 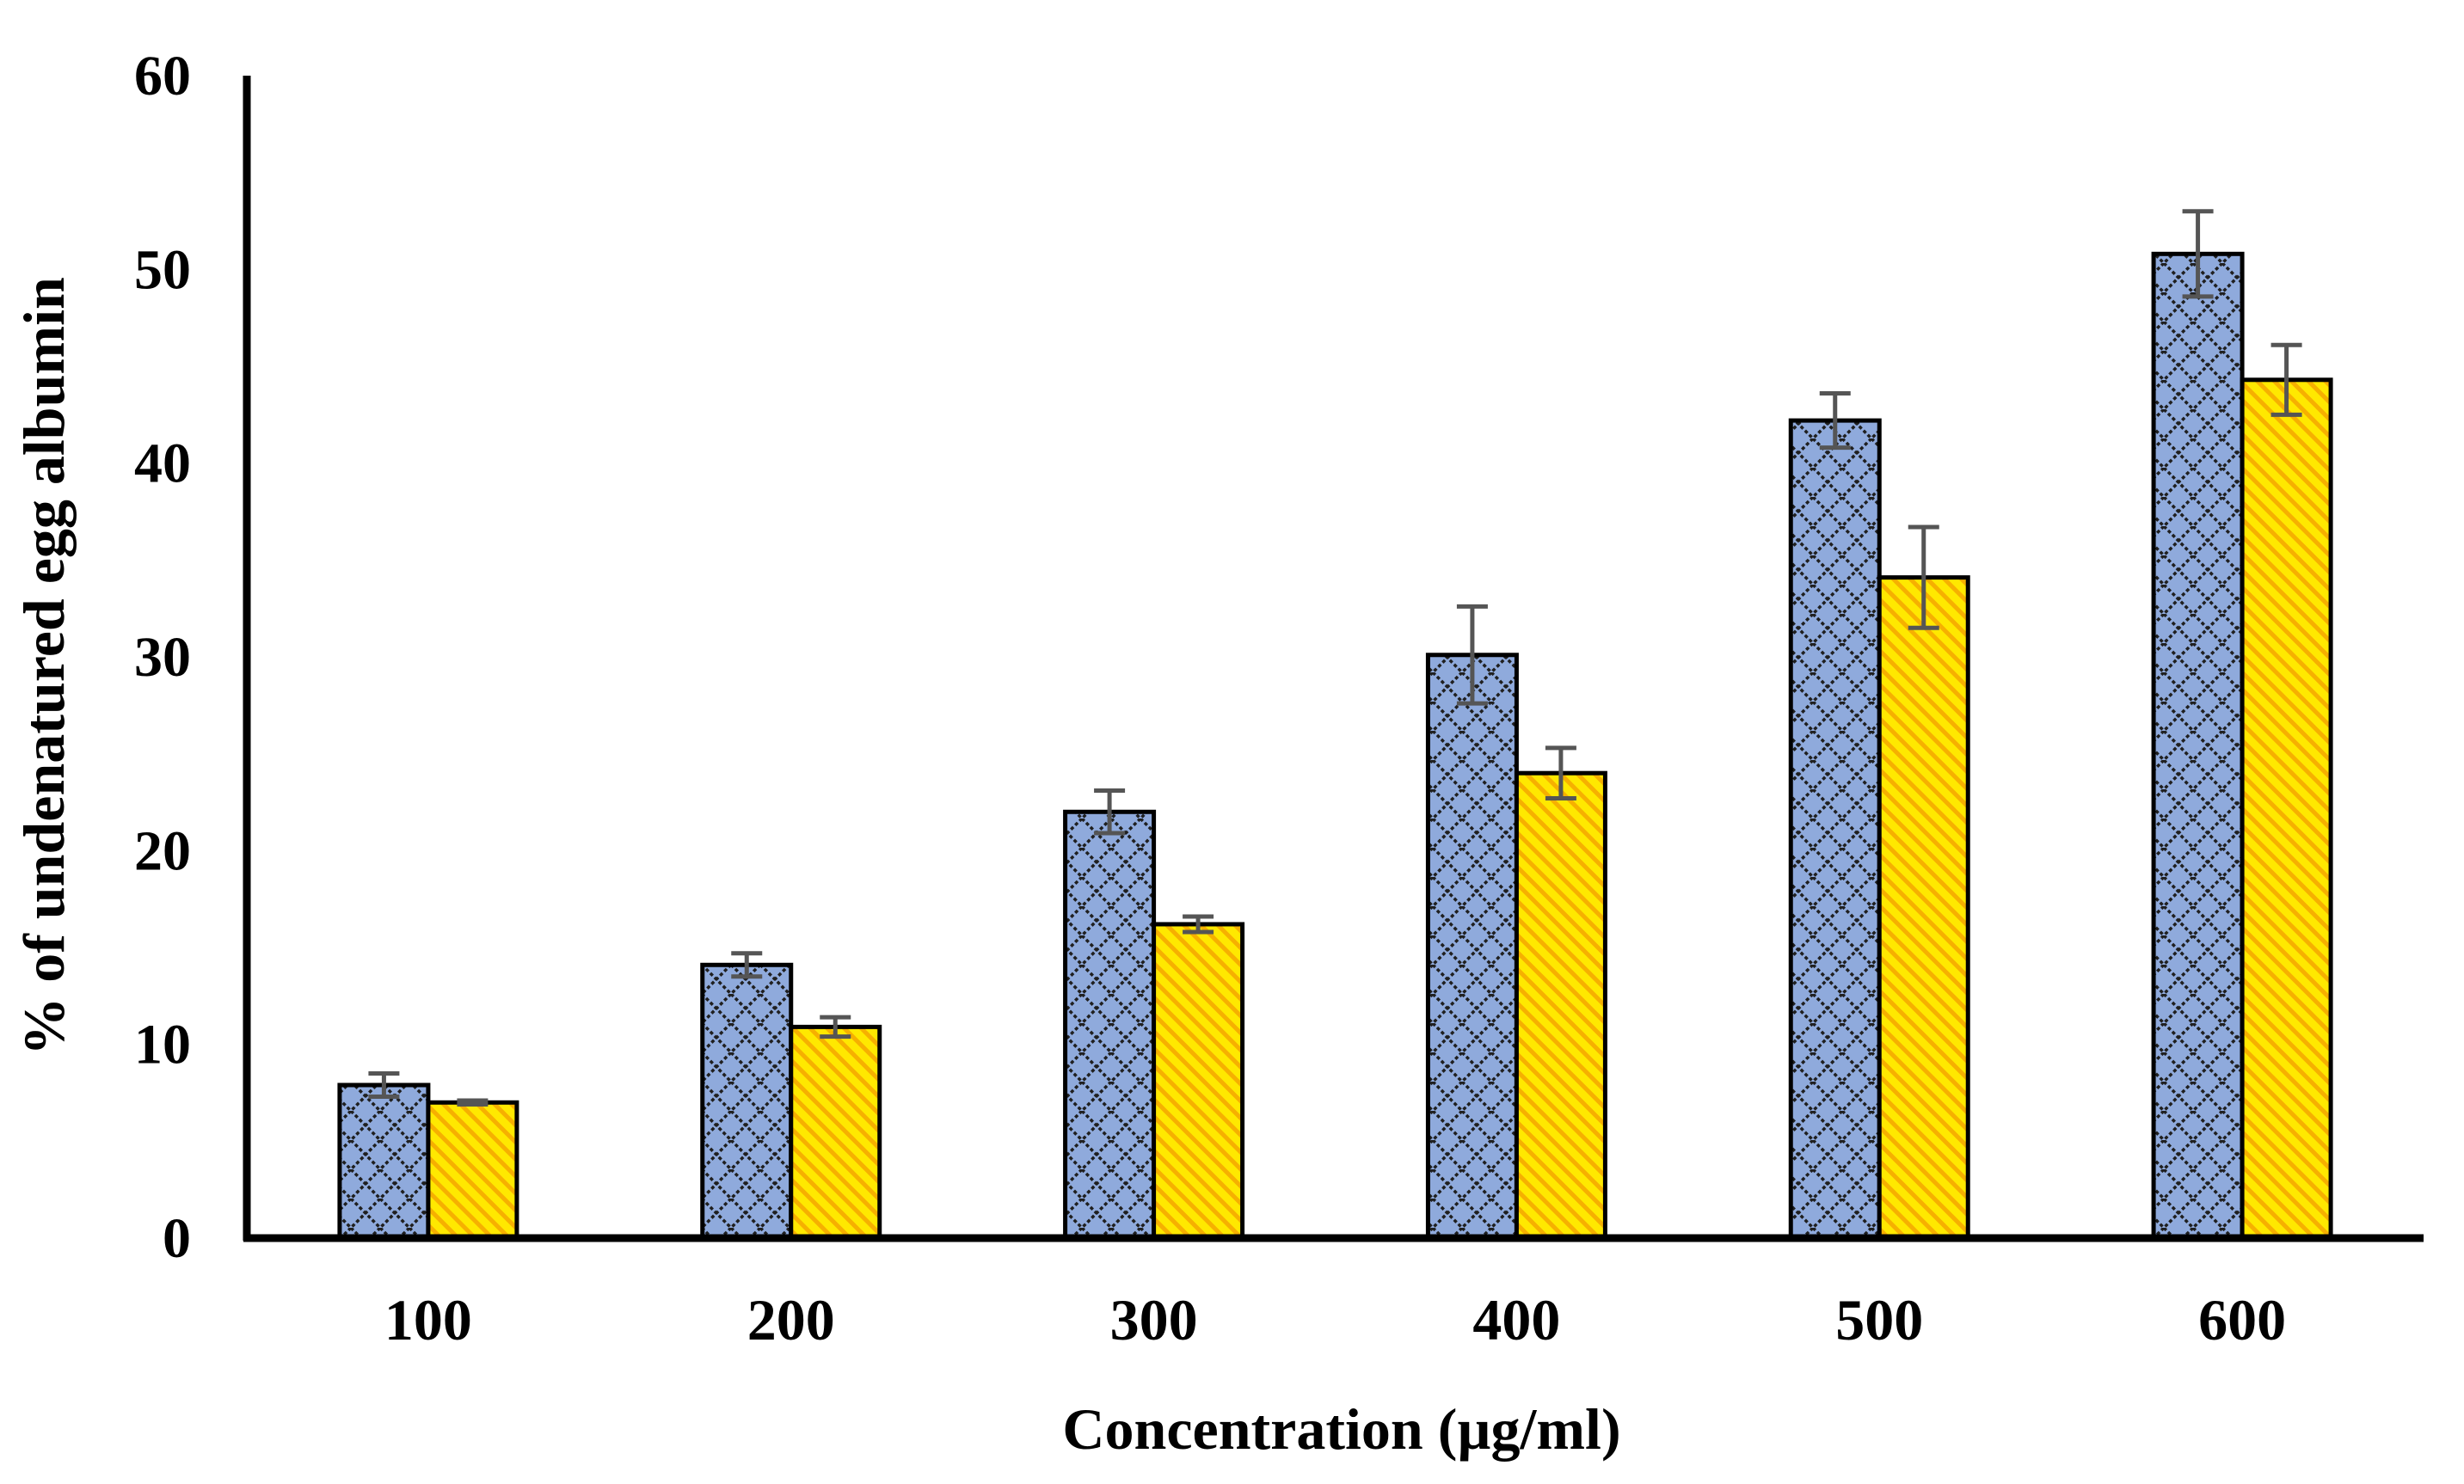 I want to click on x-tick-label: 600, so click(x=2242, y=1319).